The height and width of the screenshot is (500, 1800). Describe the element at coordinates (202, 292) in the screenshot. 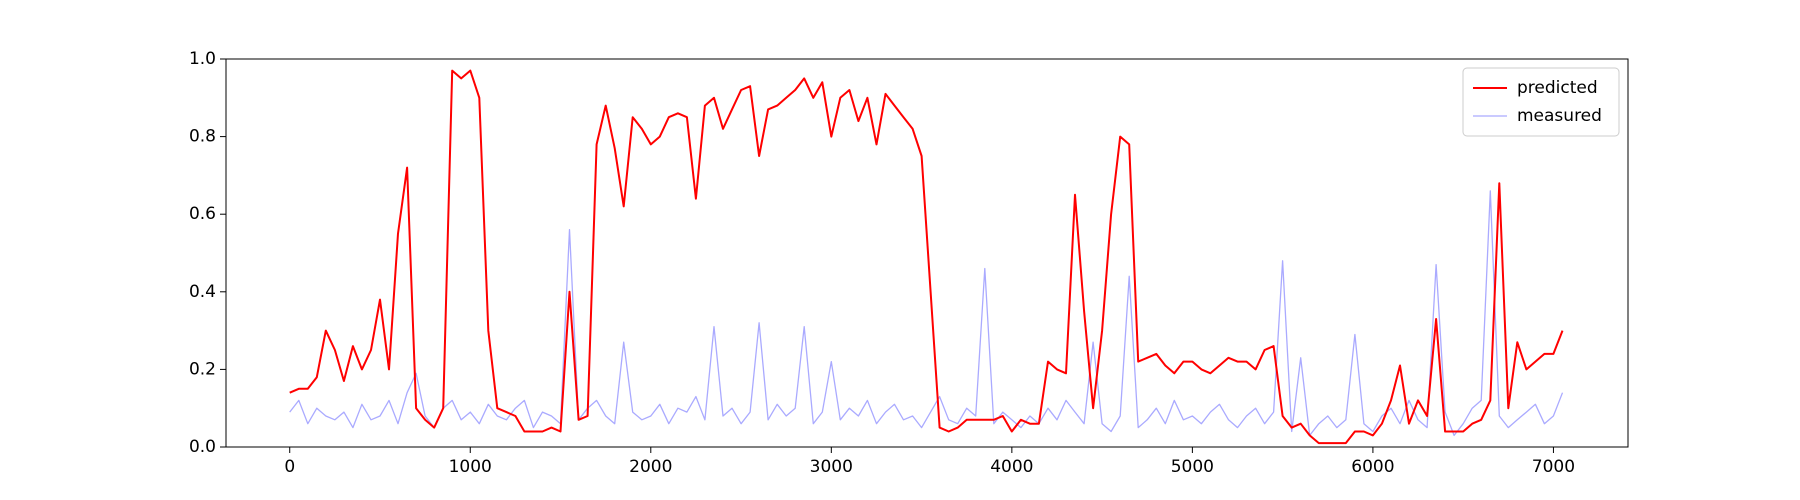

I see `y-tick-label: 0.4` at that location.